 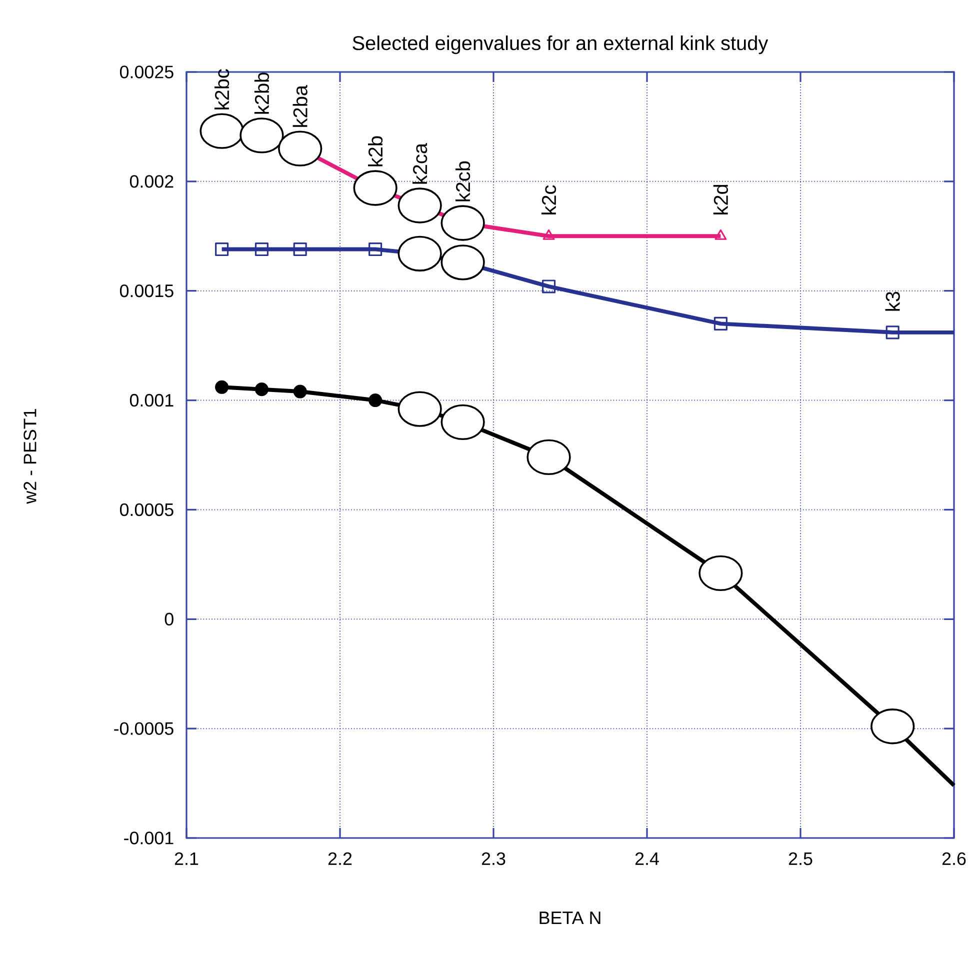 What do you see at coordinates (169, 619) in the screenshot?
I see `y-tick-label: 0` at bounding box center [169, 619].